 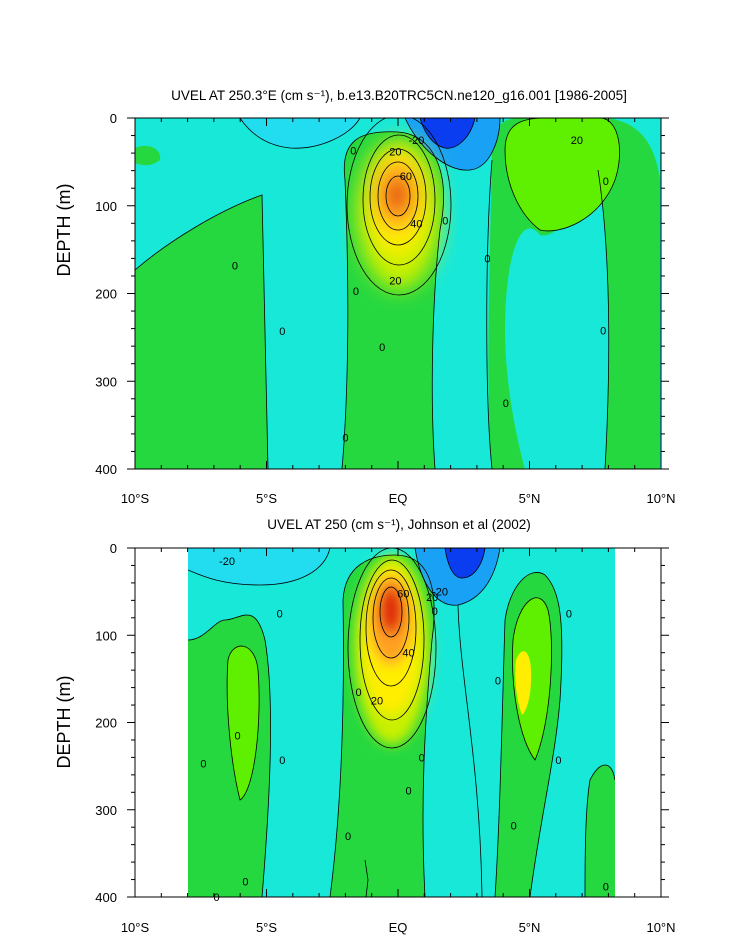 I want to click on top-ylabel: DEPTH (m), so click(x=64, y=230).